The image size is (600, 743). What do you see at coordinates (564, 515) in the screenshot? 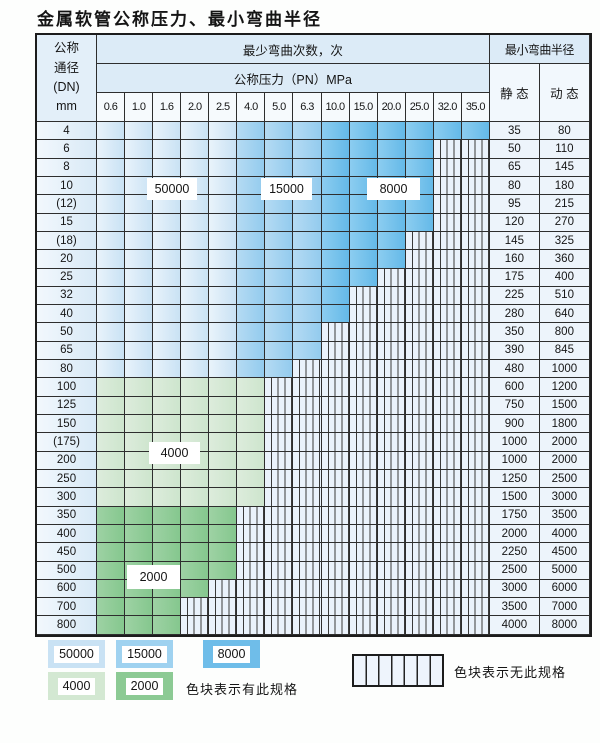
I see `dynamic-radius-cell: 3500` at bounding box center [564, 515].